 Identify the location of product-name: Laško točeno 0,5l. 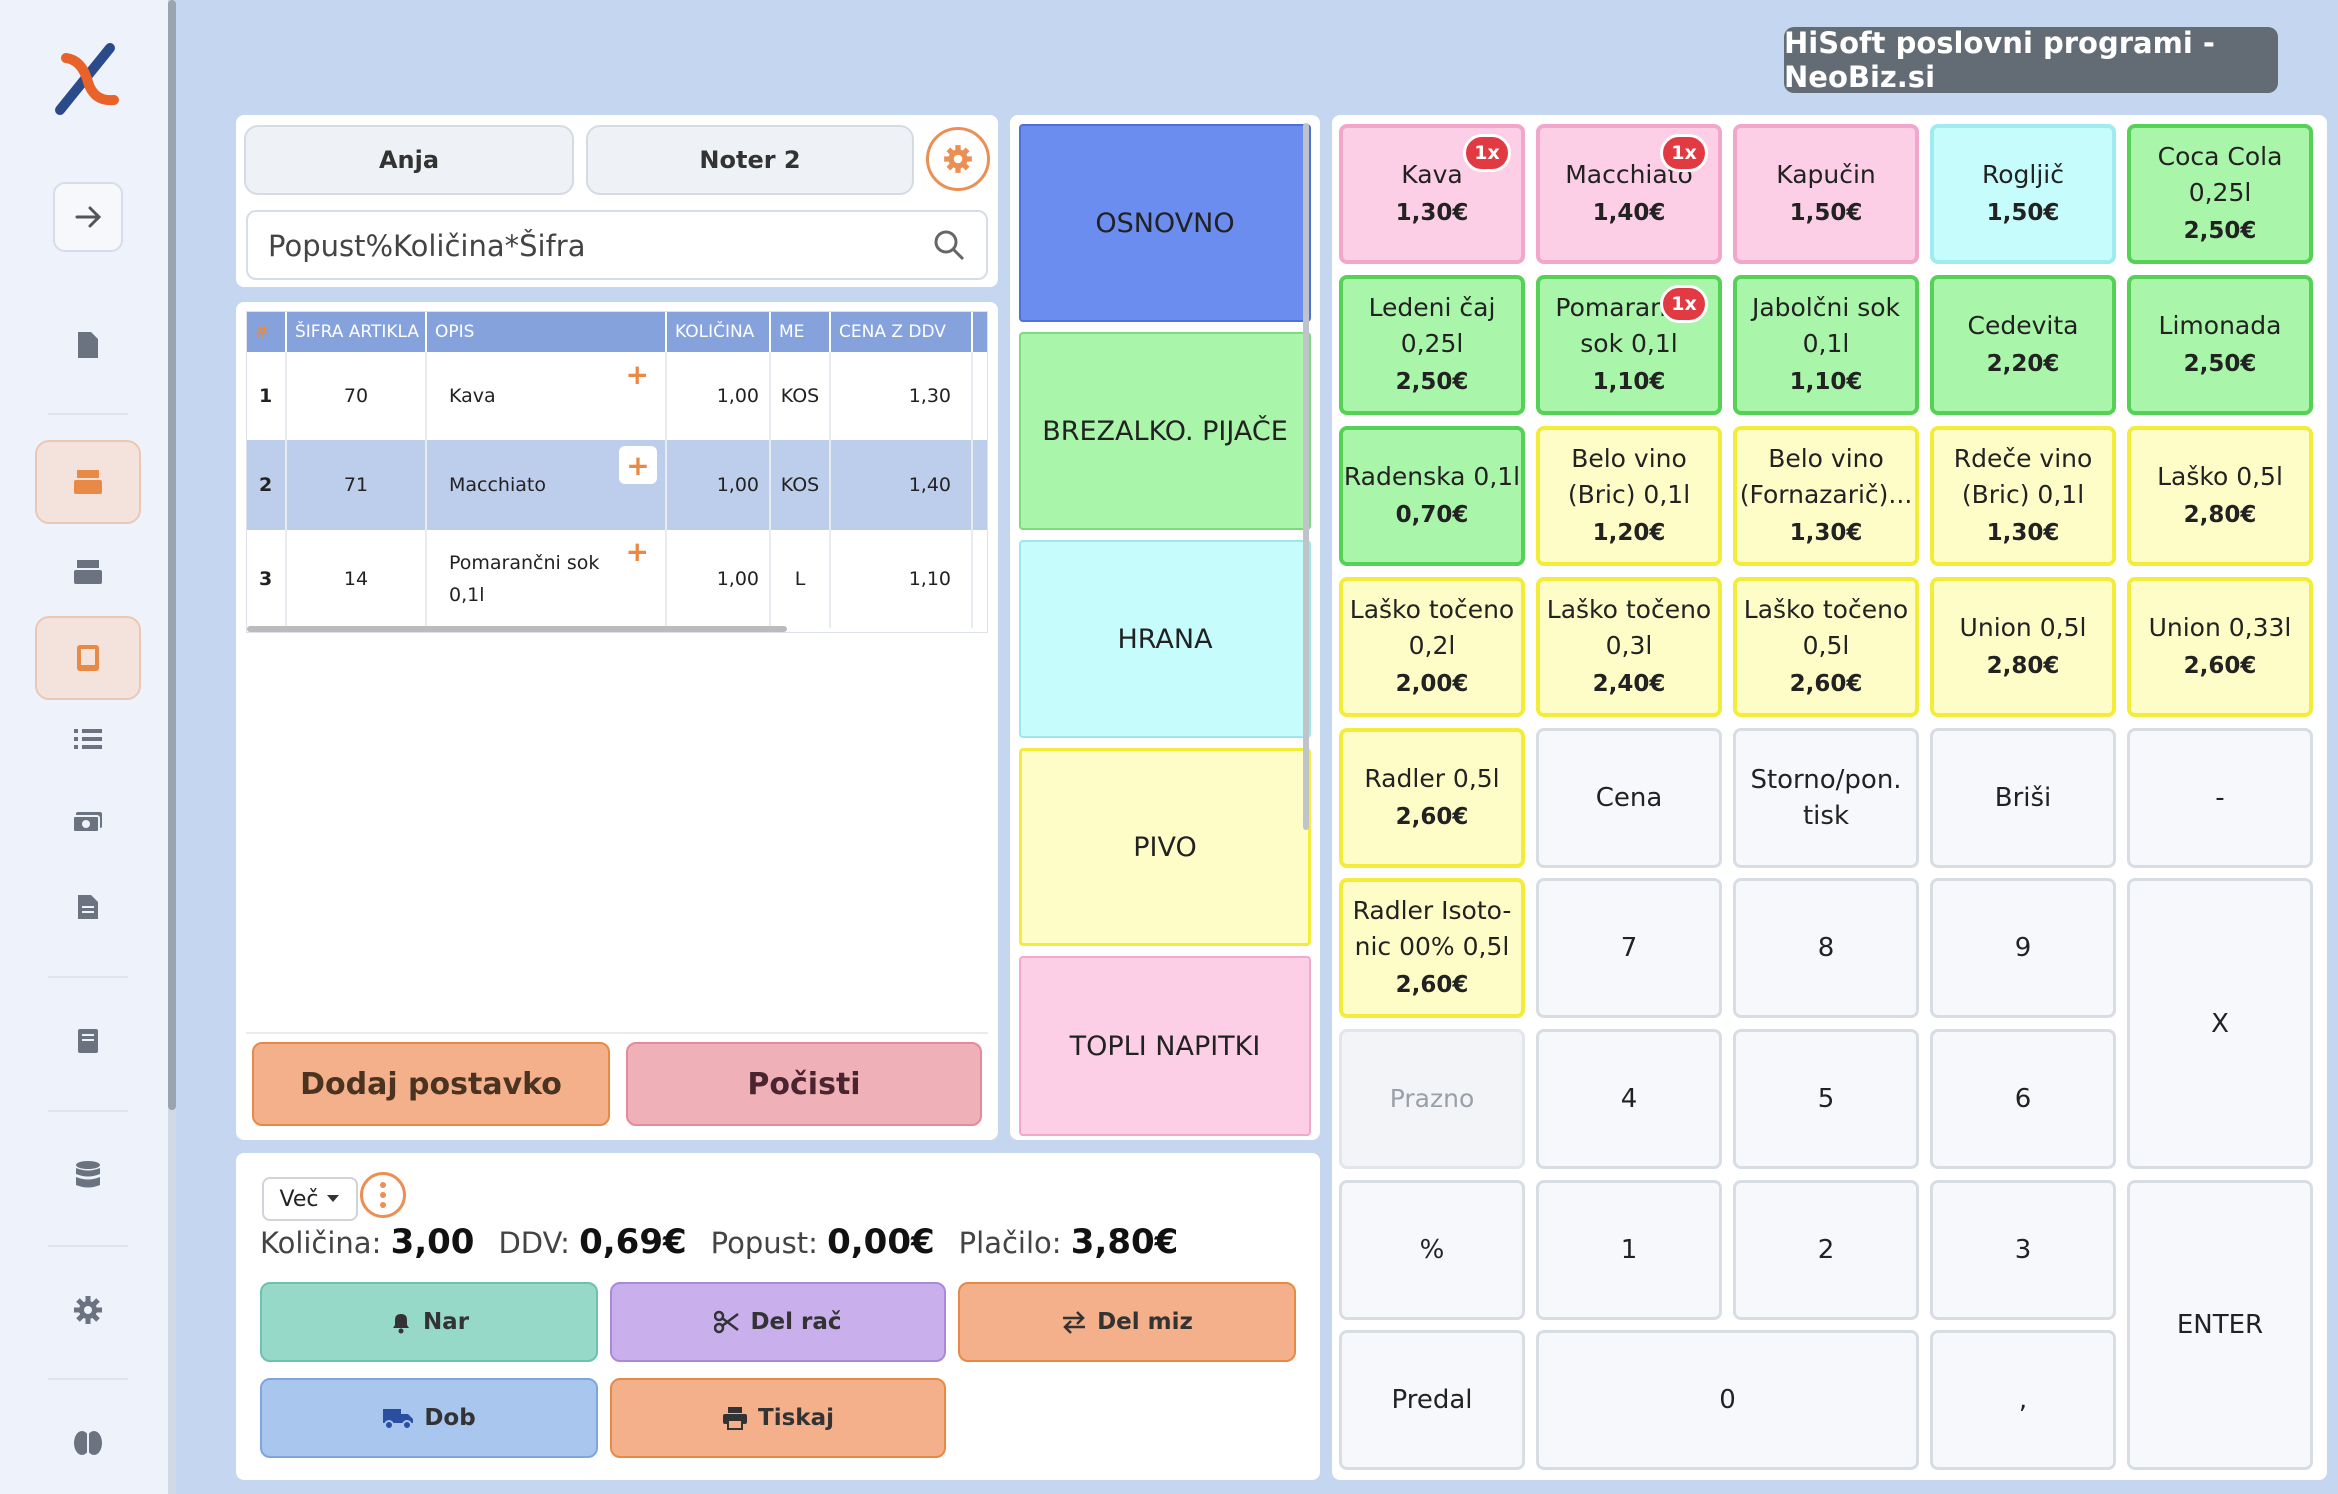
(1826, 627).